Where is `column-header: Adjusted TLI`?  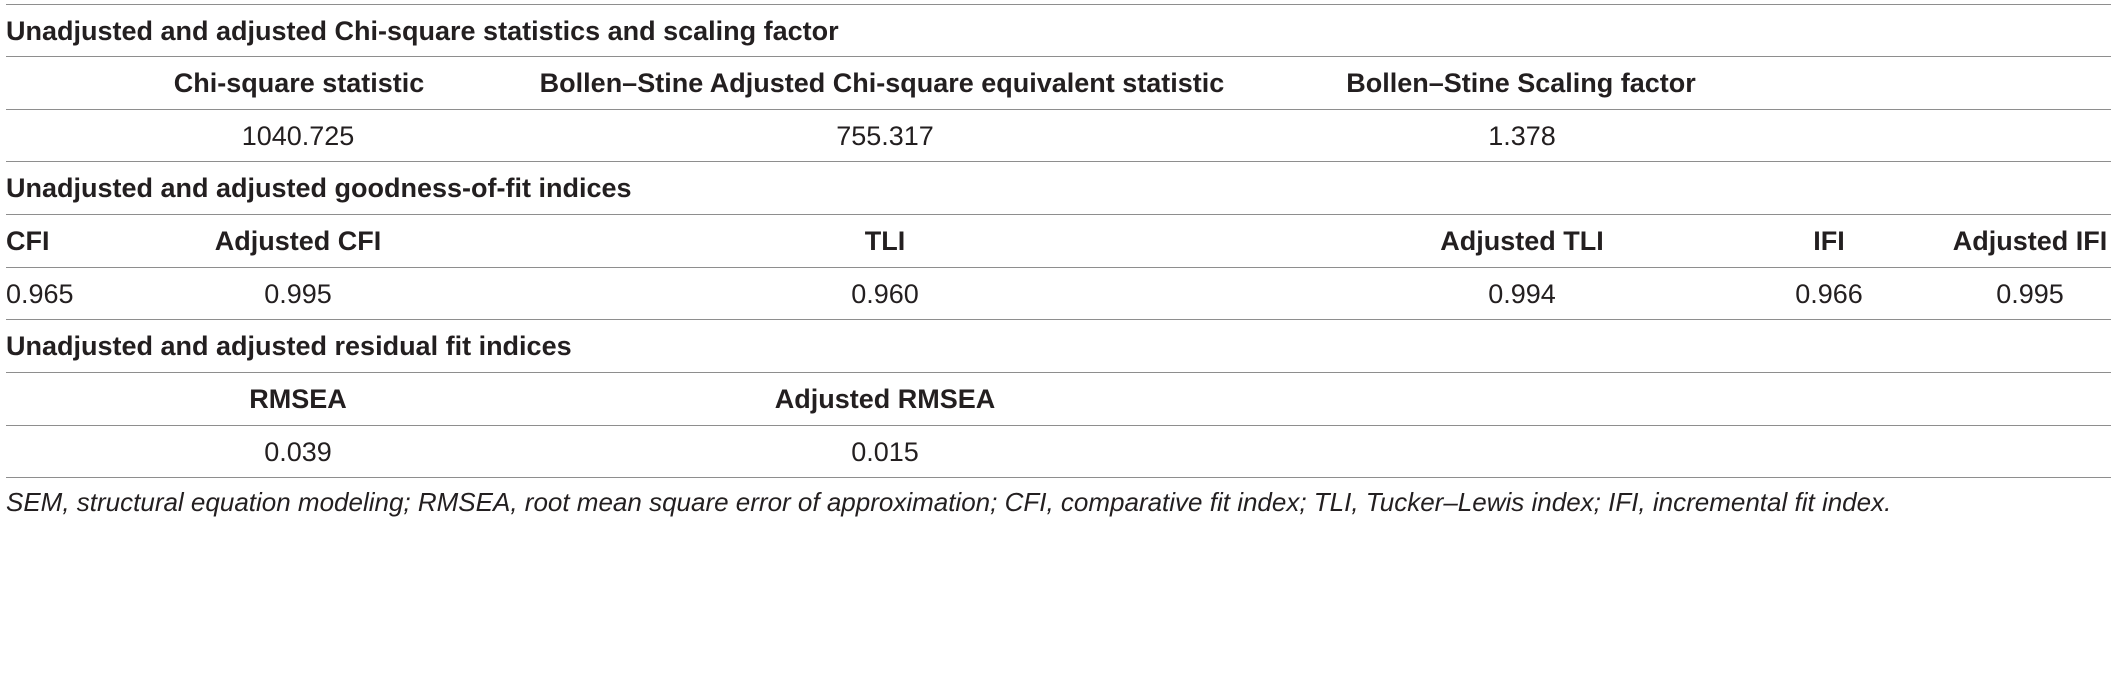 column-header: Adjusted TLI is located at coordinates (1522, 241).